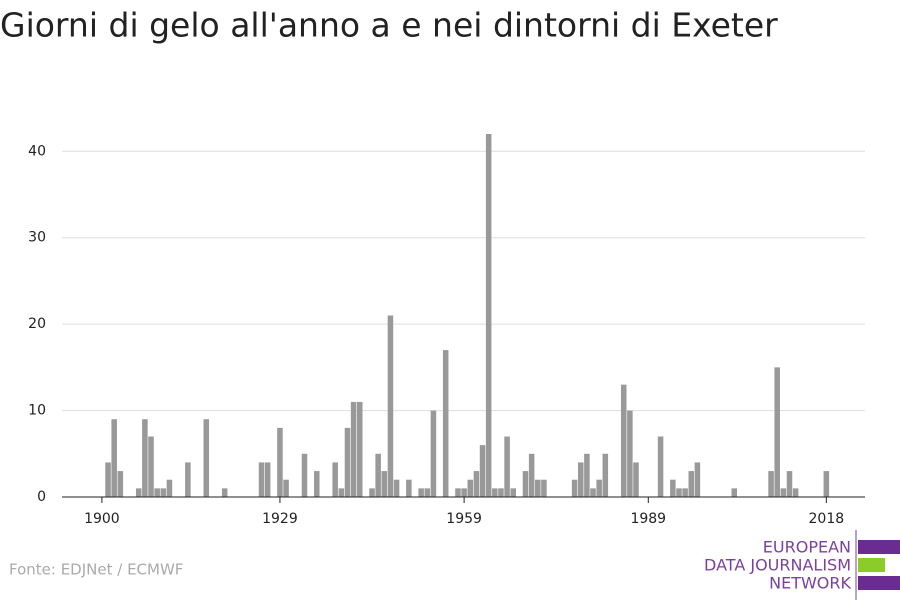  What do you see at coordinates (810, 583) in the screenshot?
I see `logo-text: NETWORK` at bounding box center [810, 583].